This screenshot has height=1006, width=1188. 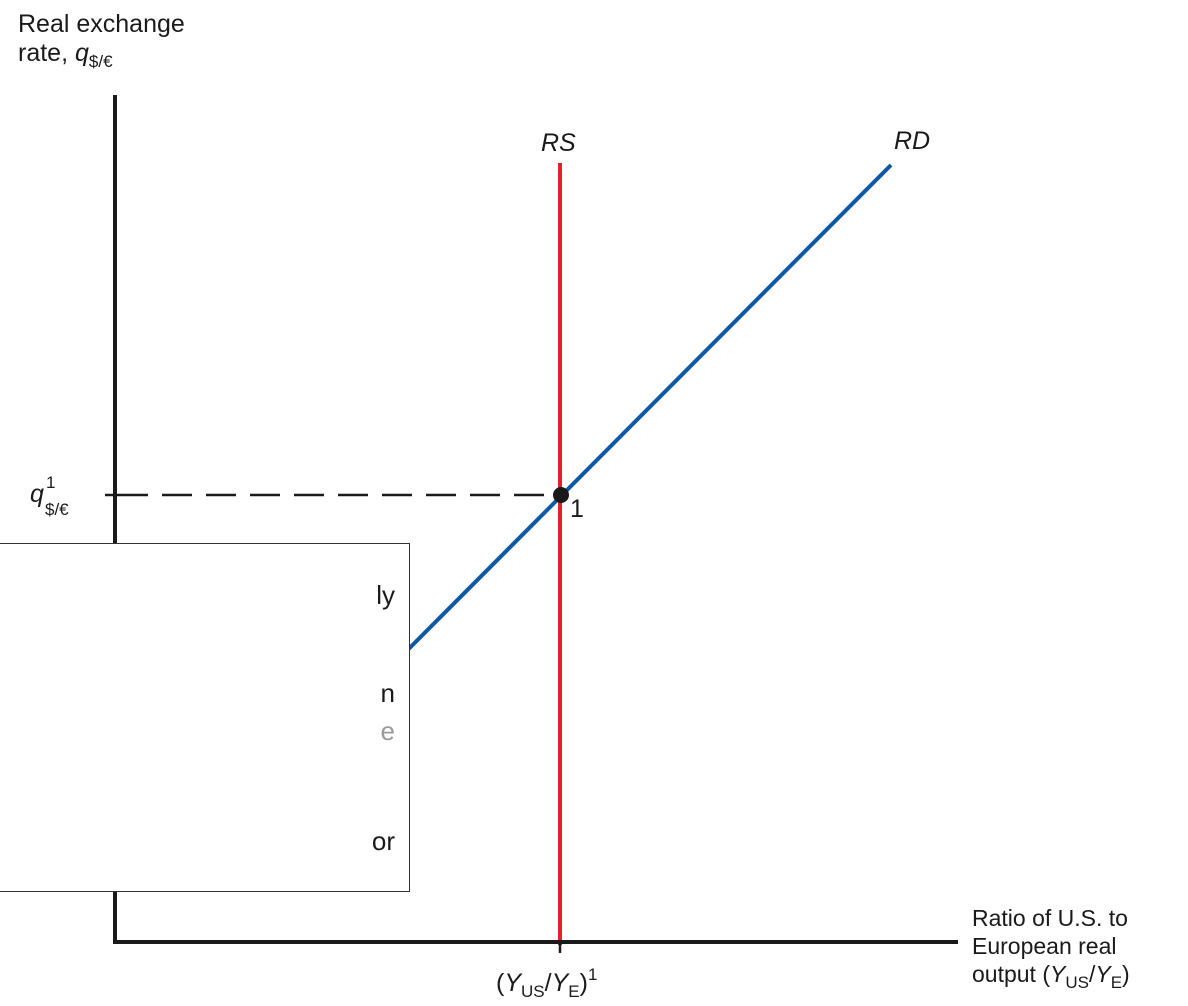 What do you see at coordinates (533, 991) in the screenshot?
I see `x-tick-sub1: US` at bounding box center [533, 991].